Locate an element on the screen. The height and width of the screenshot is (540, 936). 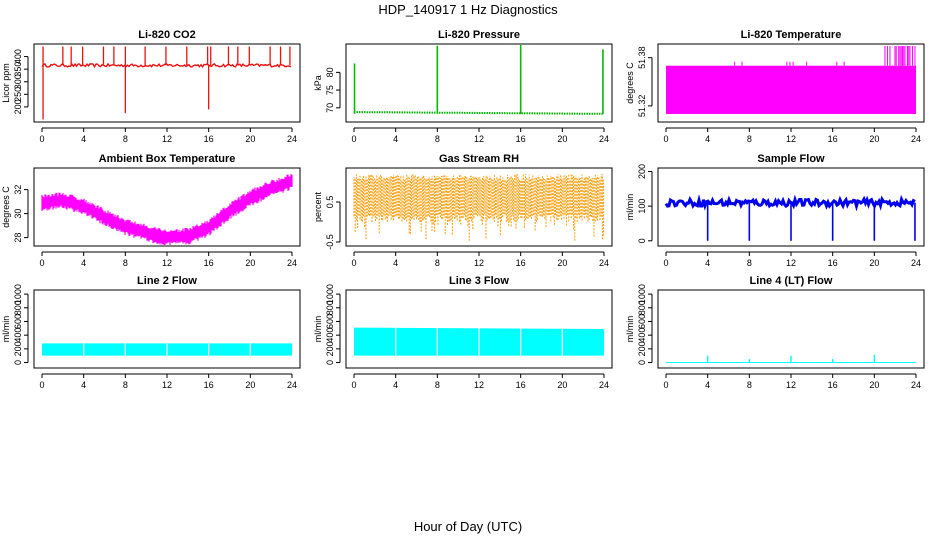
series-pressure is located at coordinates (478, 80).